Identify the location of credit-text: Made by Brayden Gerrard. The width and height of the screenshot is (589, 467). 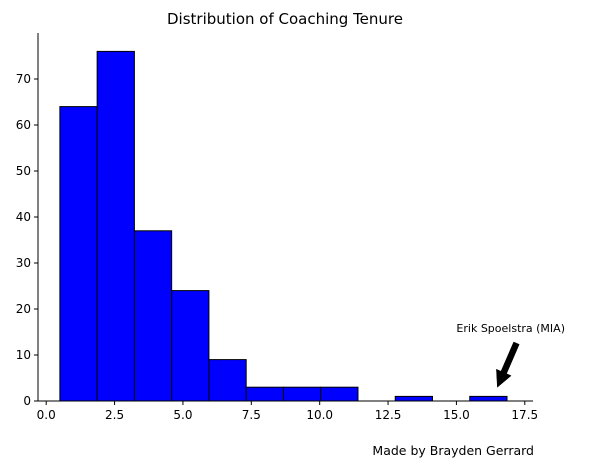
(453, 450).